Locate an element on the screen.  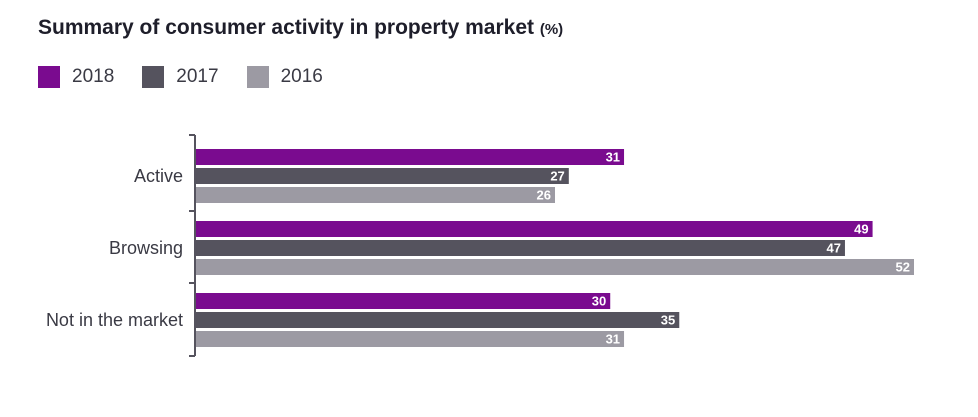
bar-not-in-the-market-2017 is located at coordinates (438, 320).